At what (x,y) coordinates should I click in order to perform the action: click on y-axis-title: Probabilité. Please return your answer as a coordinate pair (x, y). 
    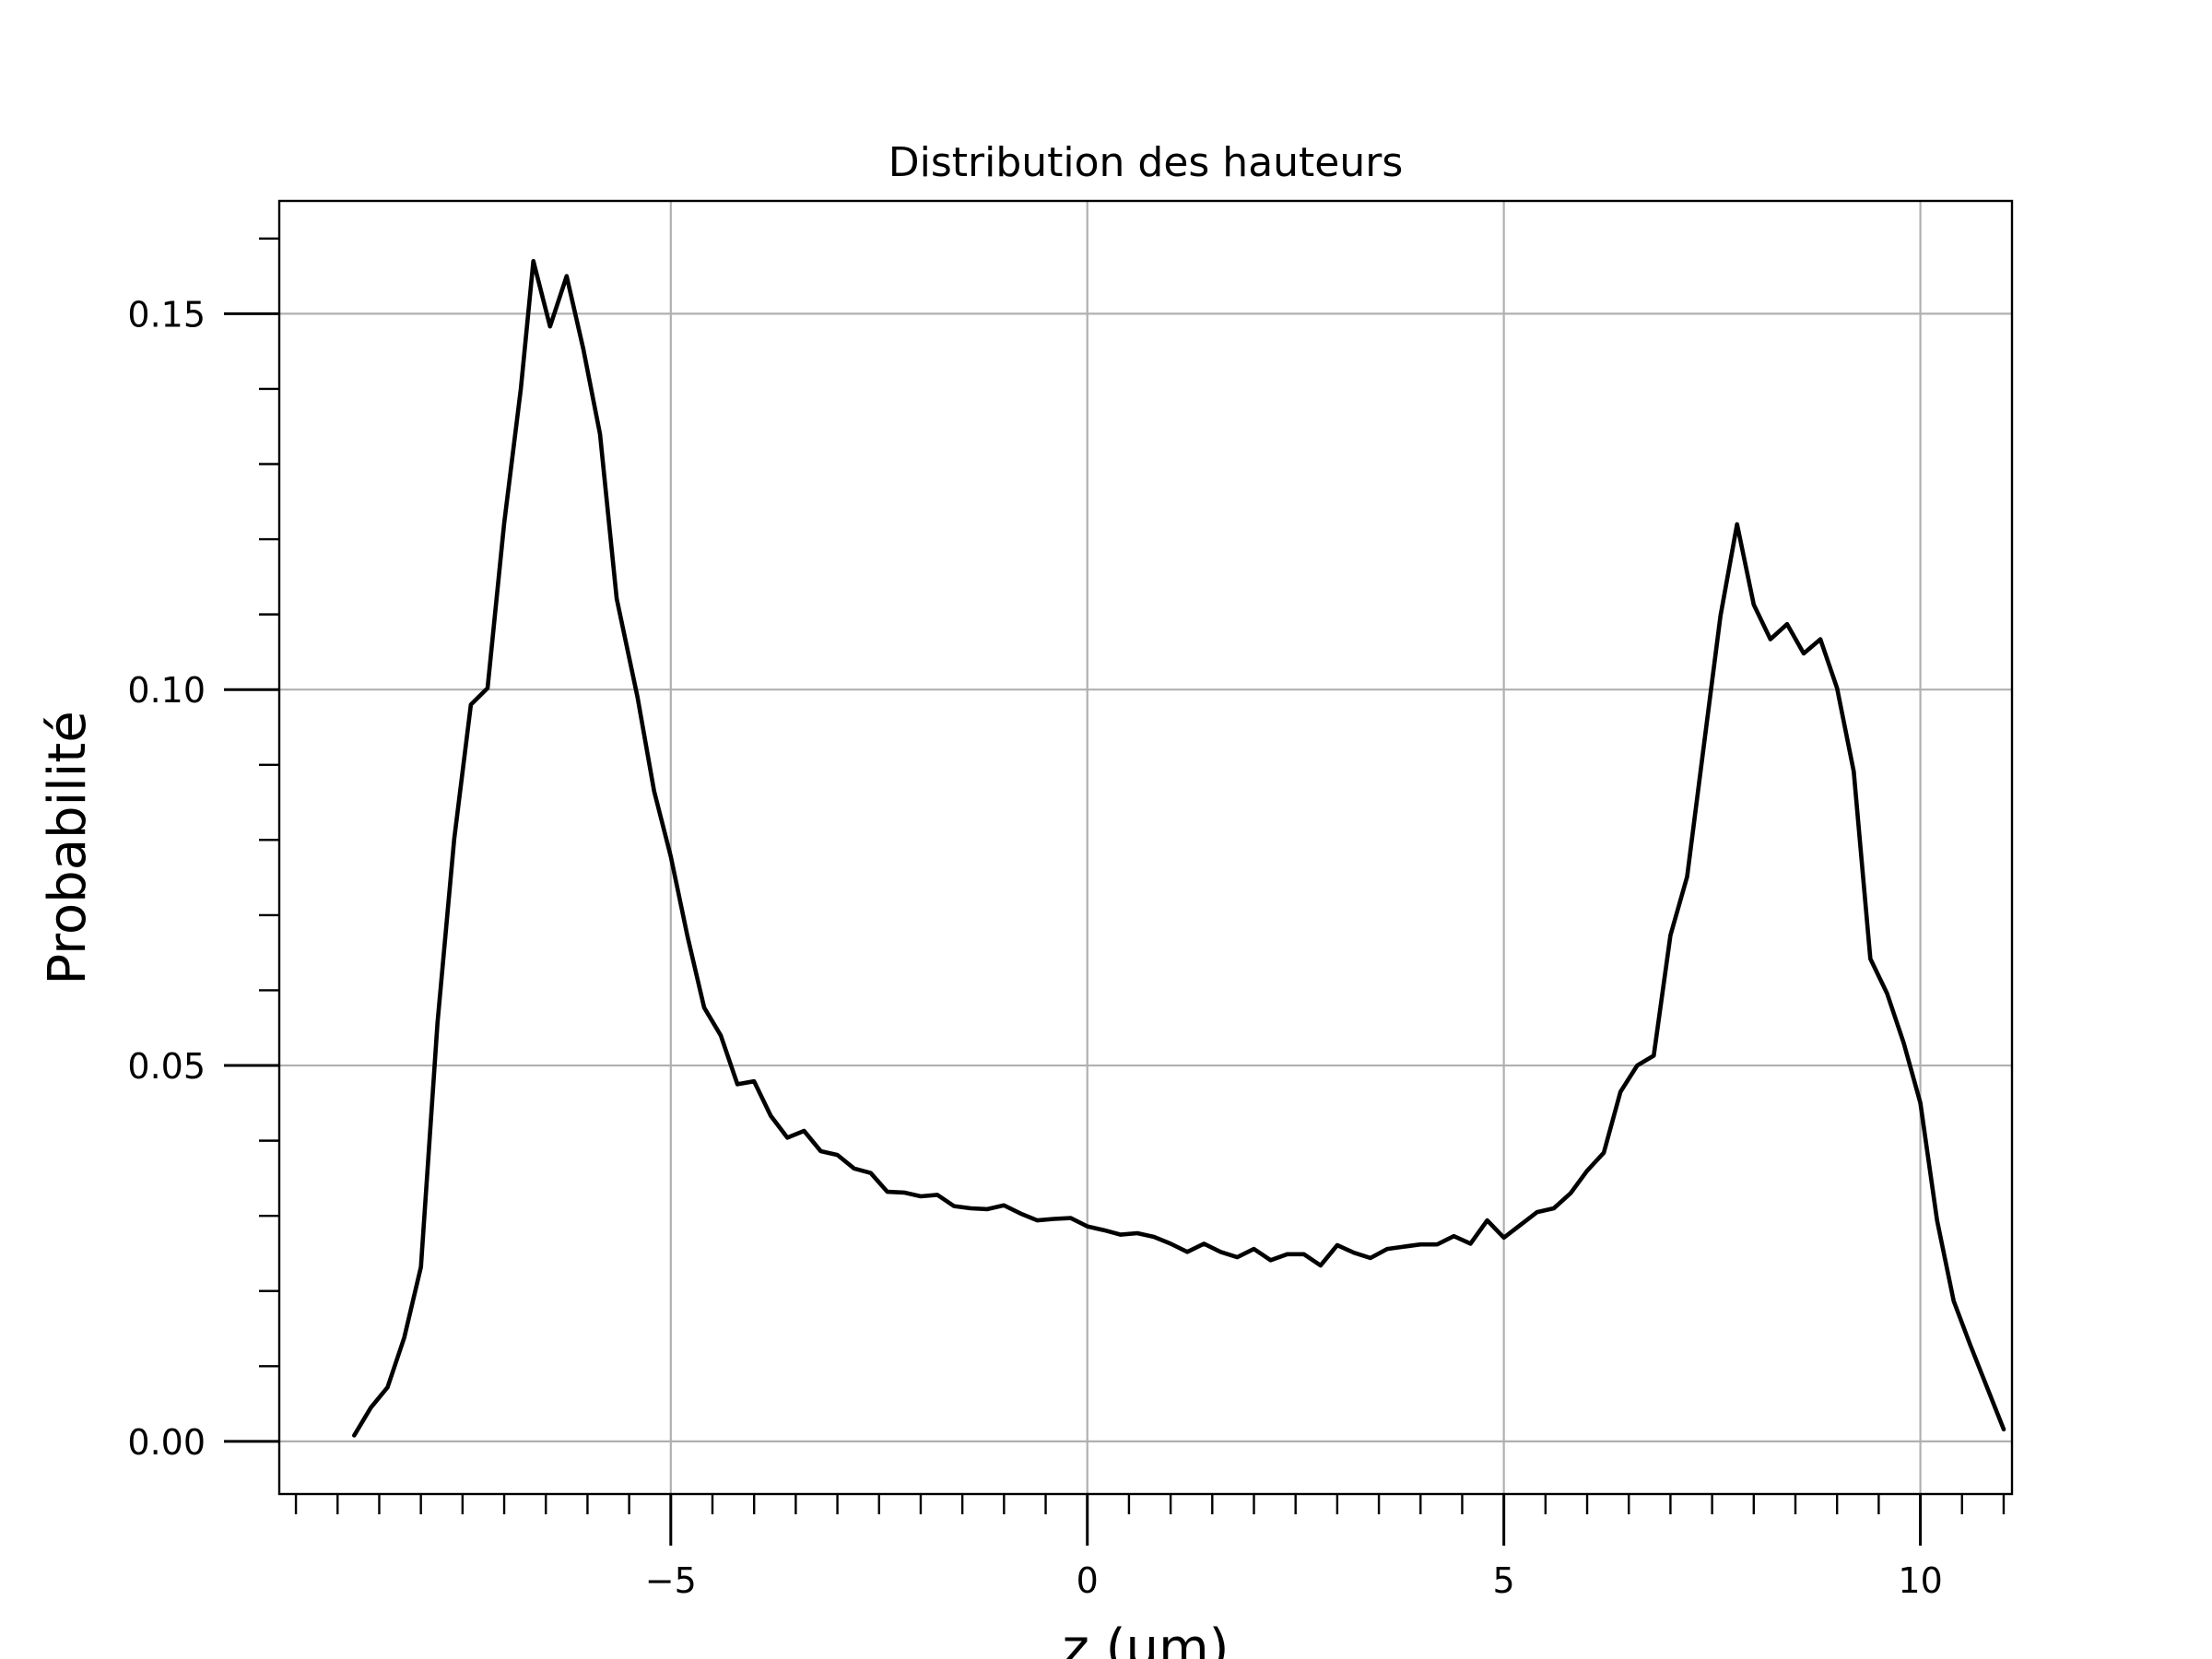
    Looking at the image, I should click on (68, 847).